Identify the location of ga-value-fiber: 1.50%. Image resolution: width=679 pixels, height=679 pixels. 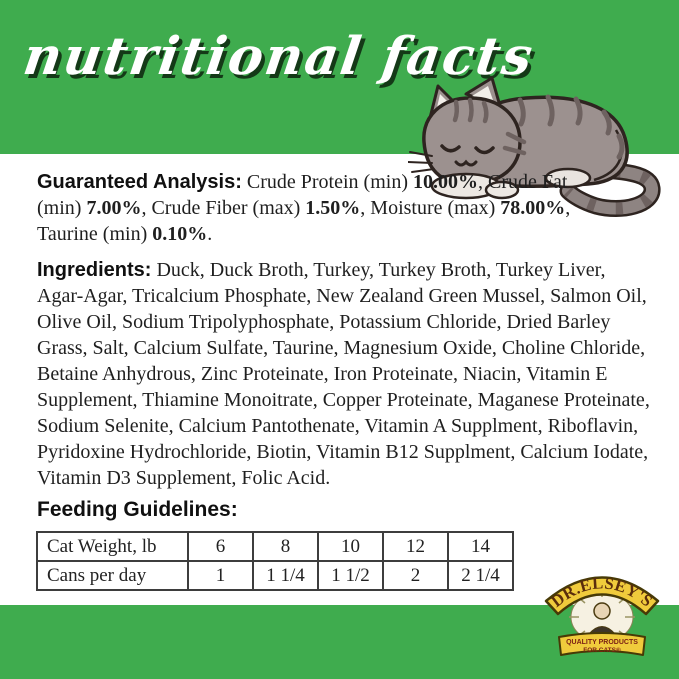
(333, 208).